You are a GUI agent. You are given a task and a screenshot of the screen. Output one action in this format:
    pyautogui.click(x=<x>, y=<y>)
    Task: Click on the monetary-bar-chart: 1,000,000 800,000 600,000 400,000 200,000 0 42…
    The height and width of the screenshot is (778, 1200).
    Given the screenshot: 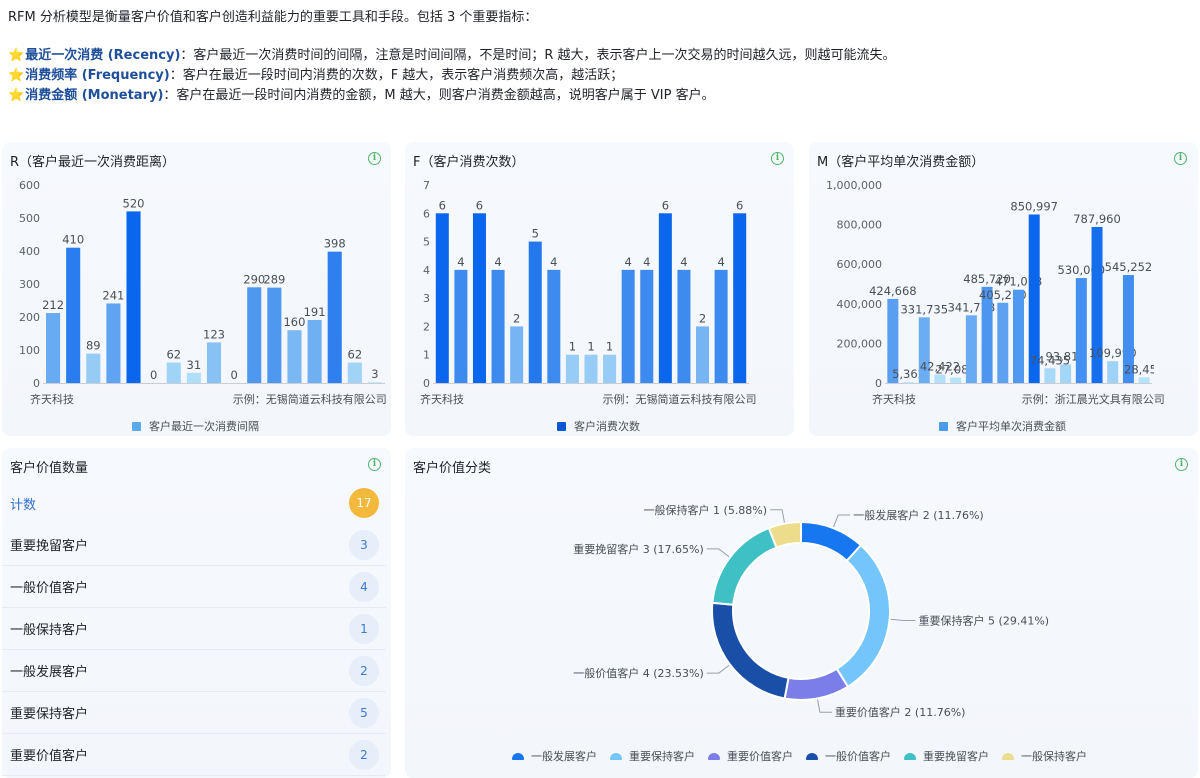 What is the action you would take?
    pyautogui.click(x=995, y=292)
    